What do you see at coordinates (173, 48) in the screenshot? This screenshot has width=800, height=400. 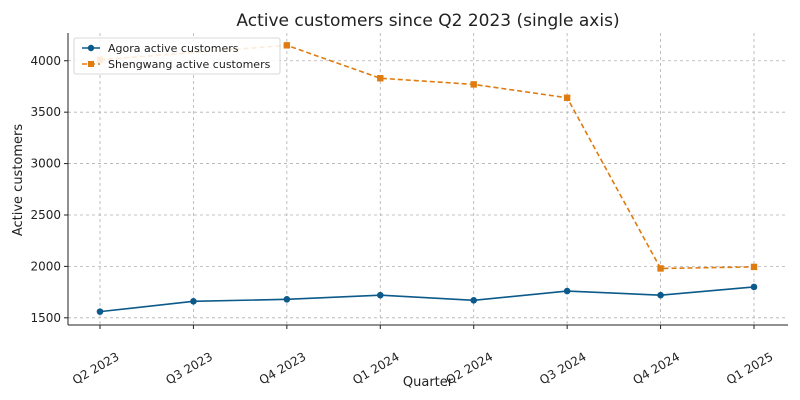 I see `legend-label: Agora active customers` at bounding box center [173, 48].